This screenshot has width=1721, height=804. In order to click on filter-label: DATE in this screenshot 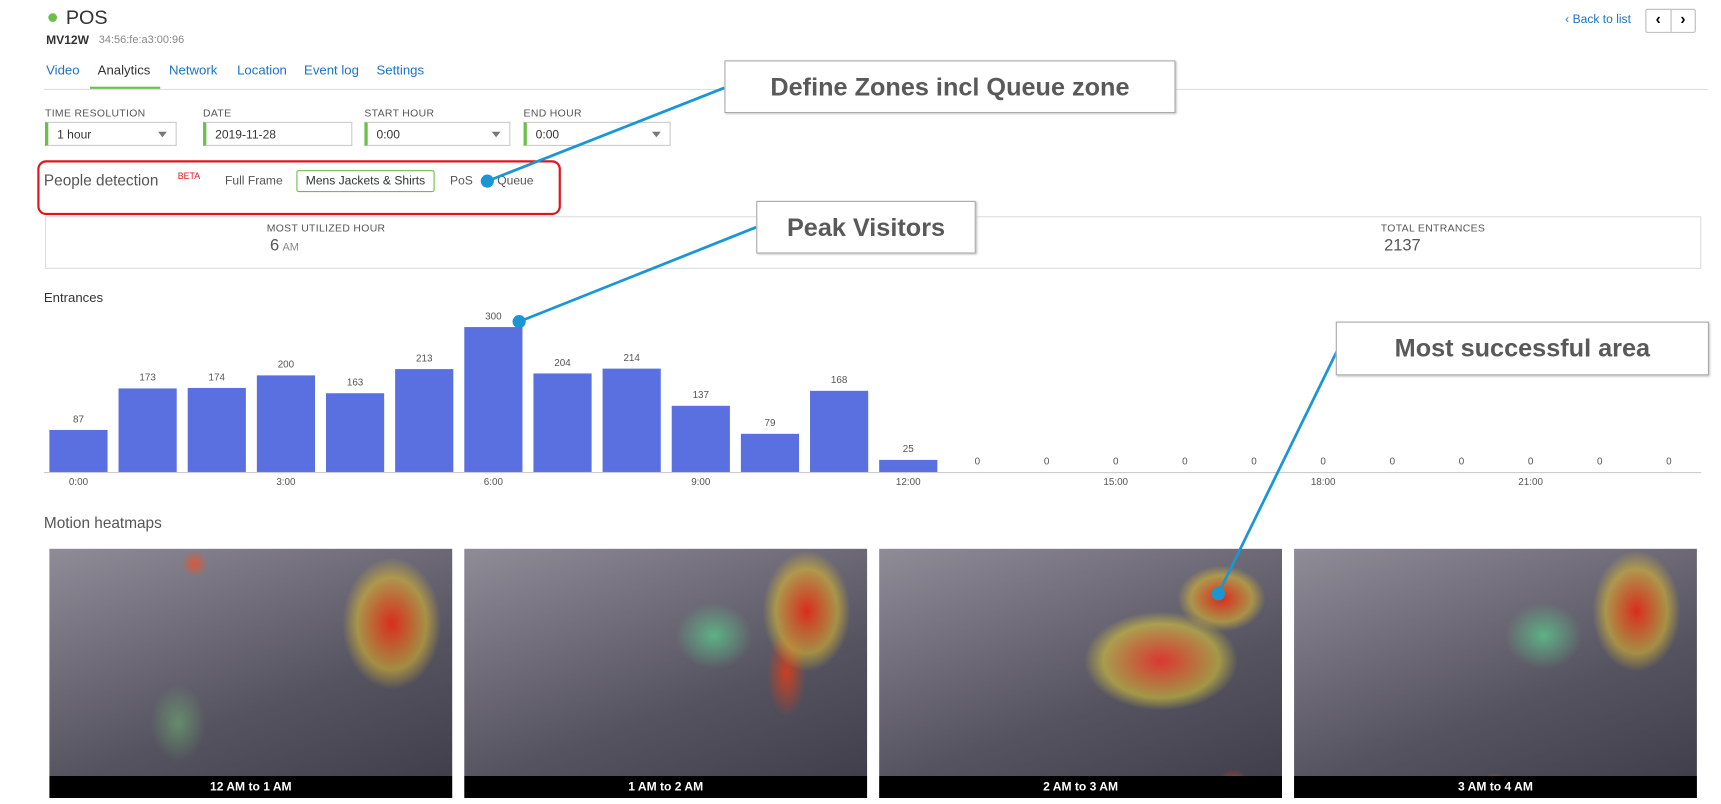, I will do `click(217, 113)`.